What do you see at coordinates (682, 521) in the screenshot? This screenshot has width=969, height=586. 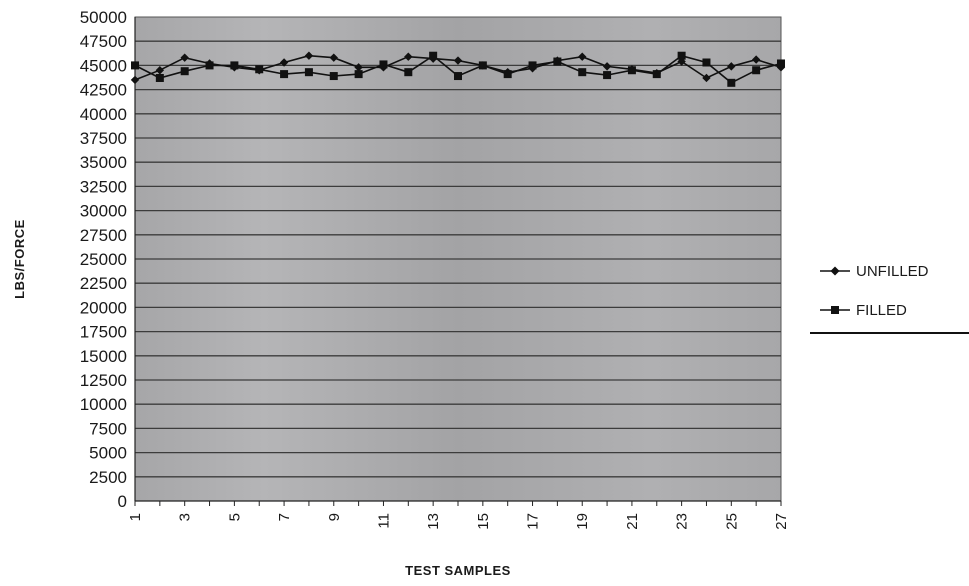 I see `x-tick-label: 23` at bounding box center [682, 521].